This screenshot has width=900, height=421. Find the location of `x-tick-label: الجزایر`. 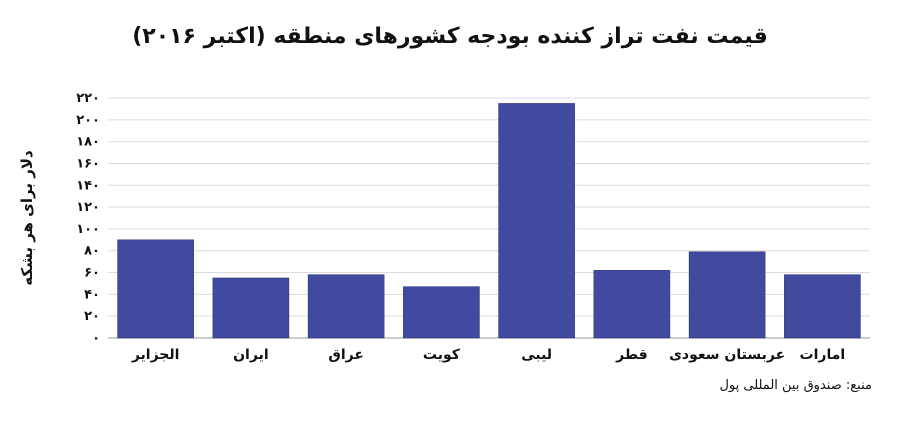

x-tick-label: الجزایر is located at coordinates (155, 355).